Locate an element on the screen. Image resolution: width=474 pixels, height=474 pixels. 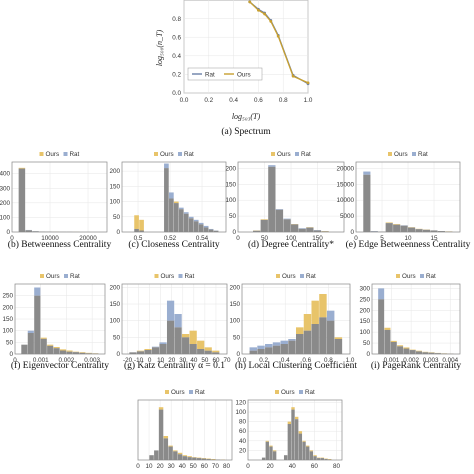
histogram-panel: Ours Rat 0 10 20 30 40 50 60 70 80 is located at coordinates (184, 429).